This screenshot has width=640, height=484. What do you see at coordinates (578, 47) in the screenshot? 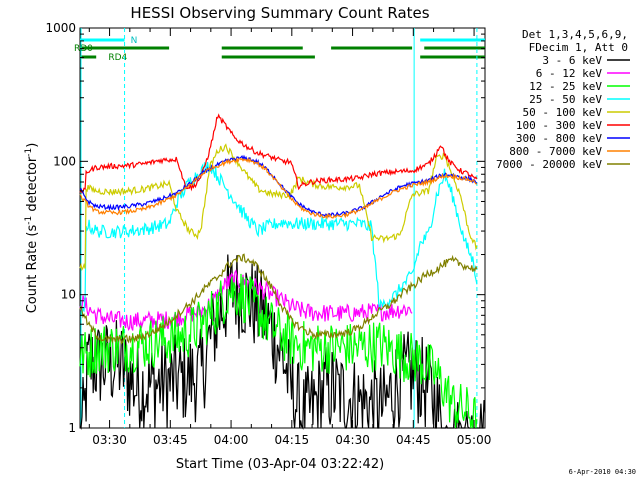
I see `legend-header-line2: FDecim 1, Att 0` at bounding box center [578, 47].